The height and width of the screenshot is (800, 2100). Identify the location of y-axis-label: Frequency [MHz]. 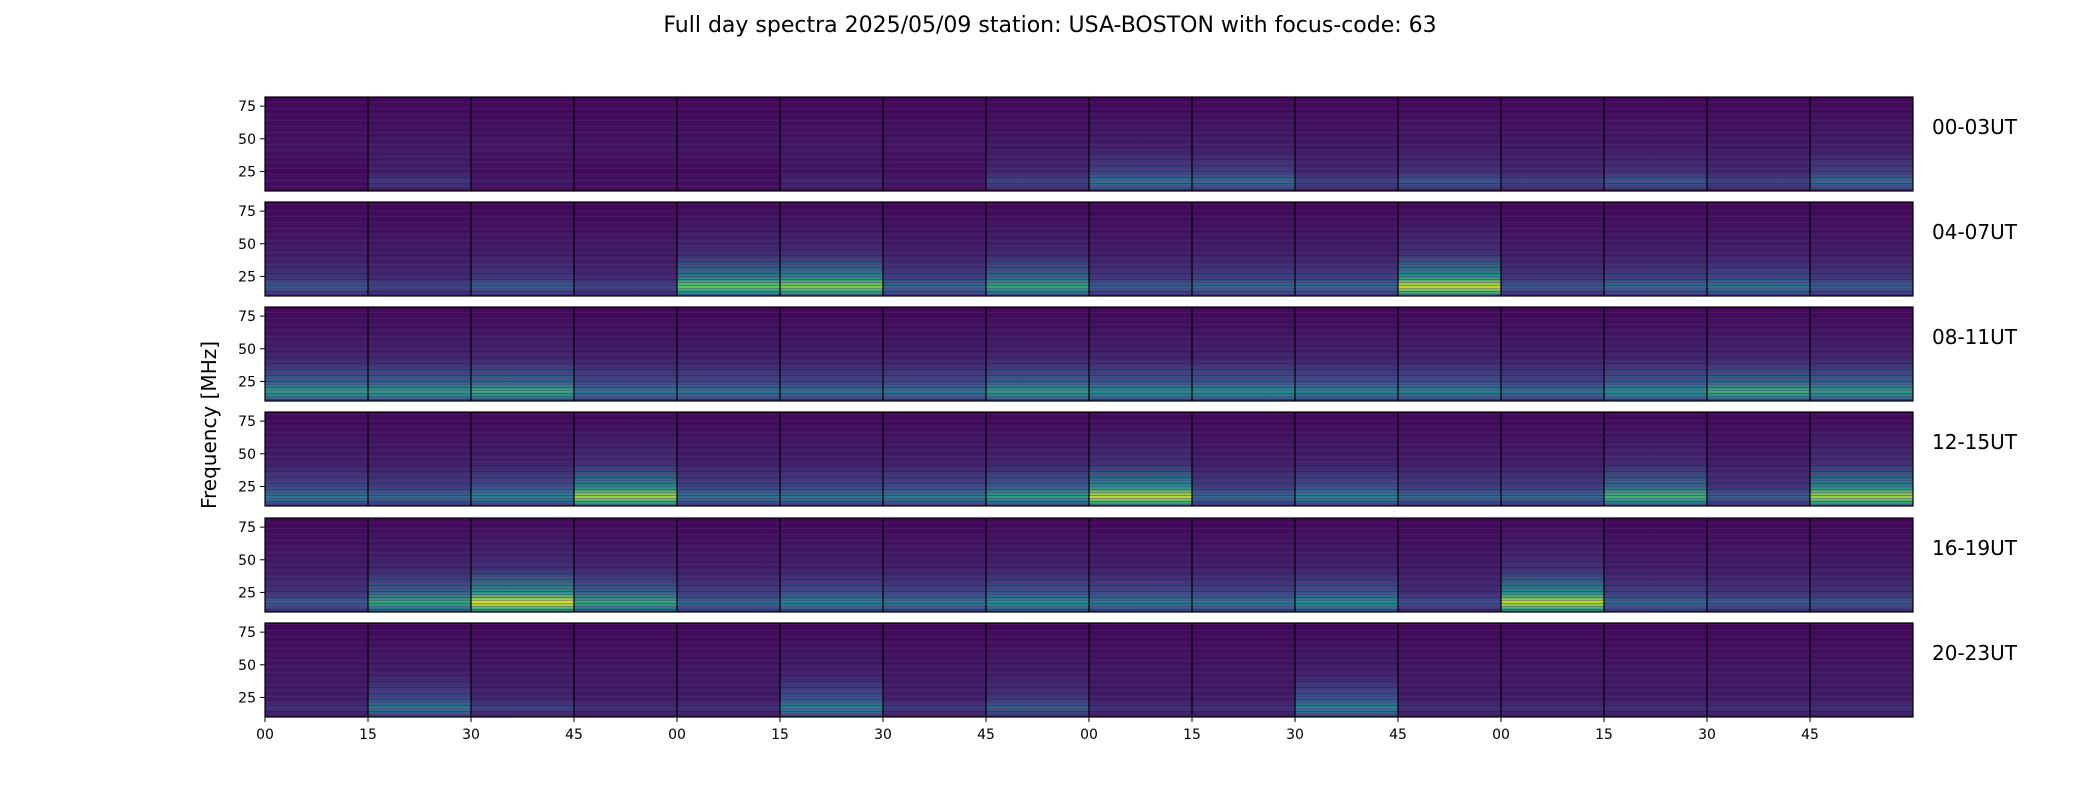
(209, 425).